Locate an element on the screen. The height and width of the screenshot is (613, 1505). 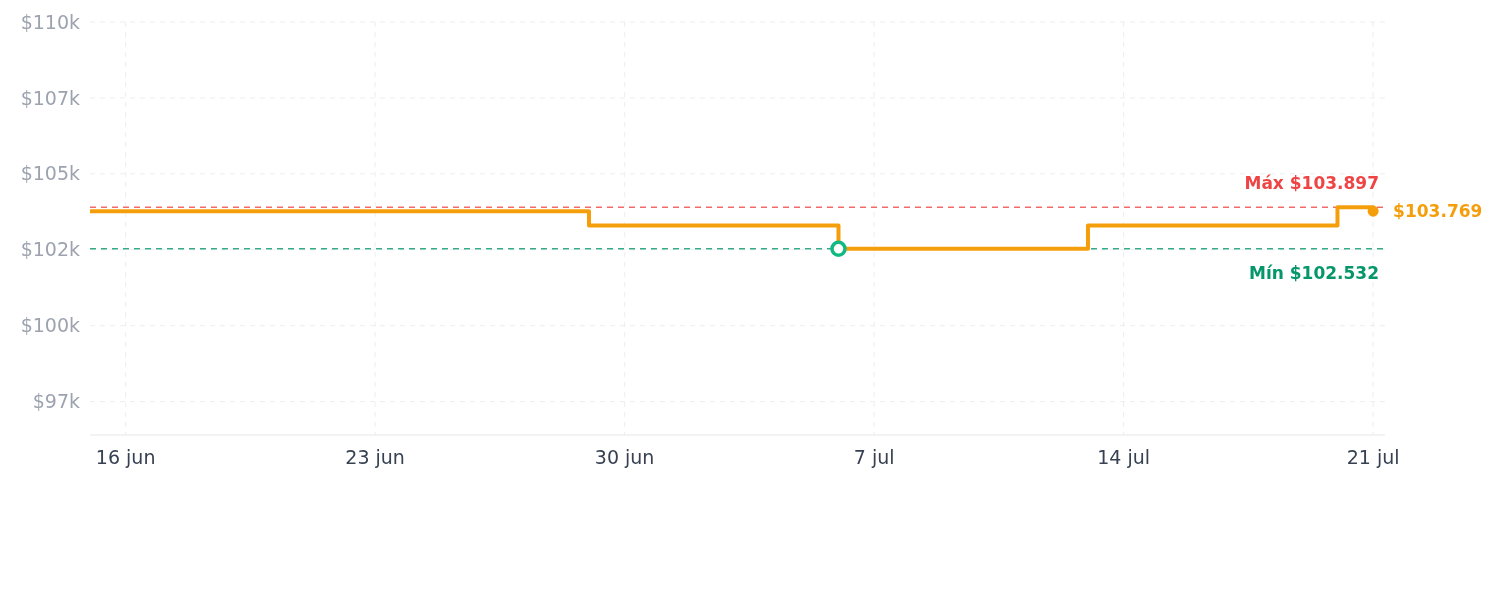
x-tick-label: 21 jul is located at coordinates (1373, 457).